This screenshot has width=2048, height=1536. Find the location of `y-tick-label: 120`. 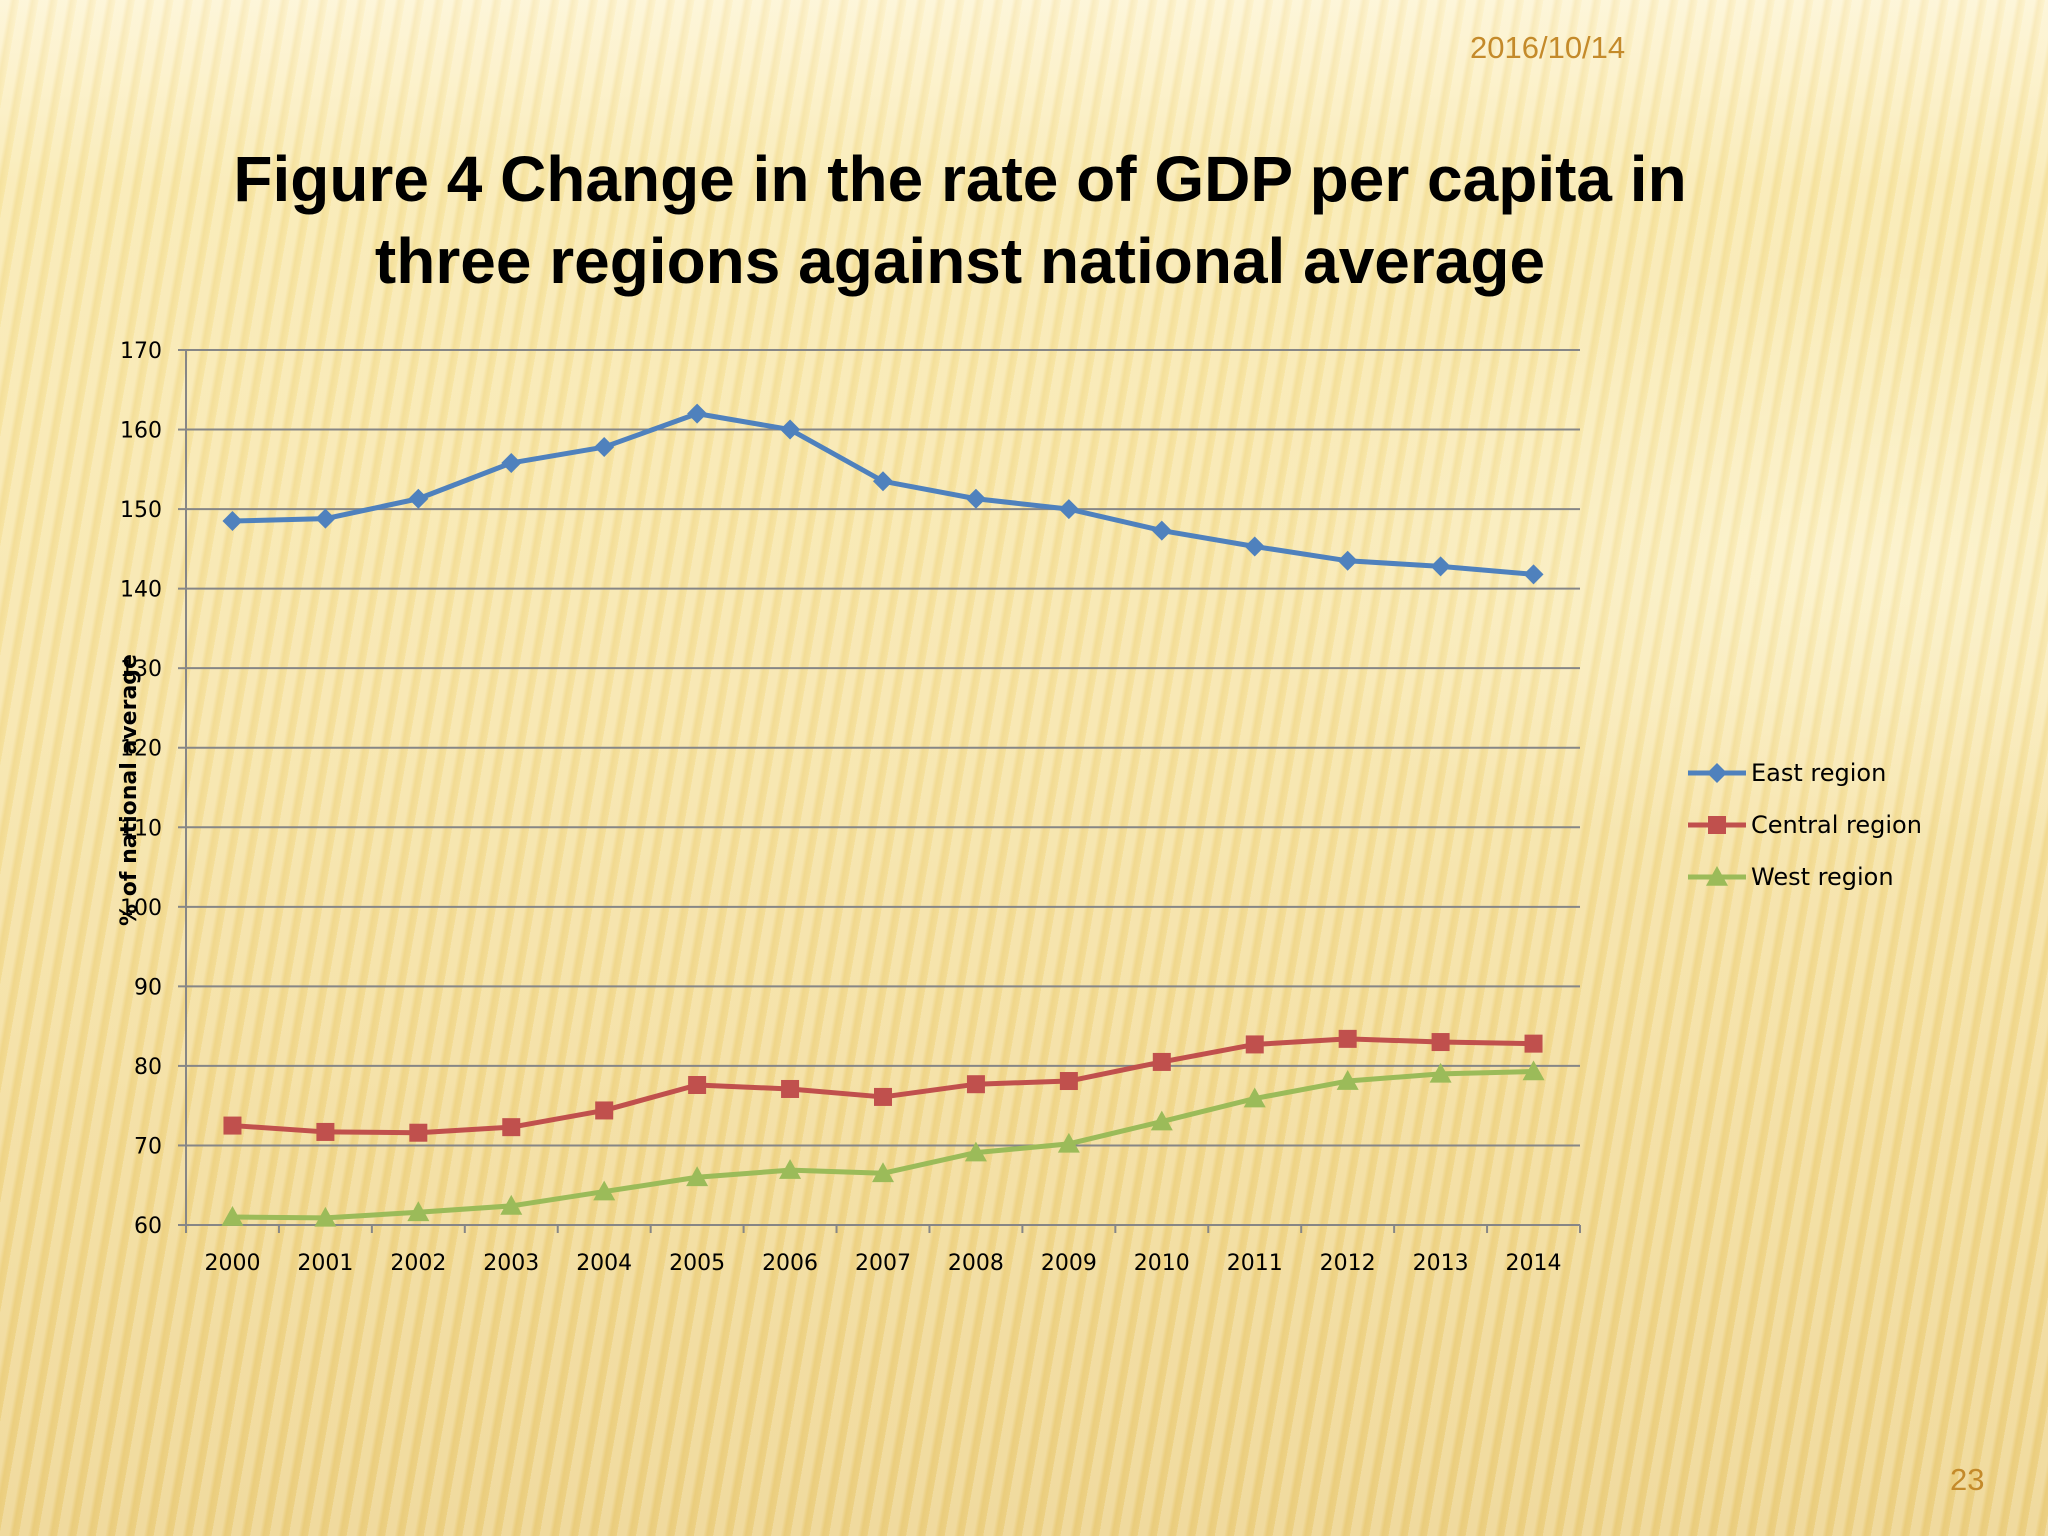

y-tick-label: 120 is located at coordinates (141, 749).